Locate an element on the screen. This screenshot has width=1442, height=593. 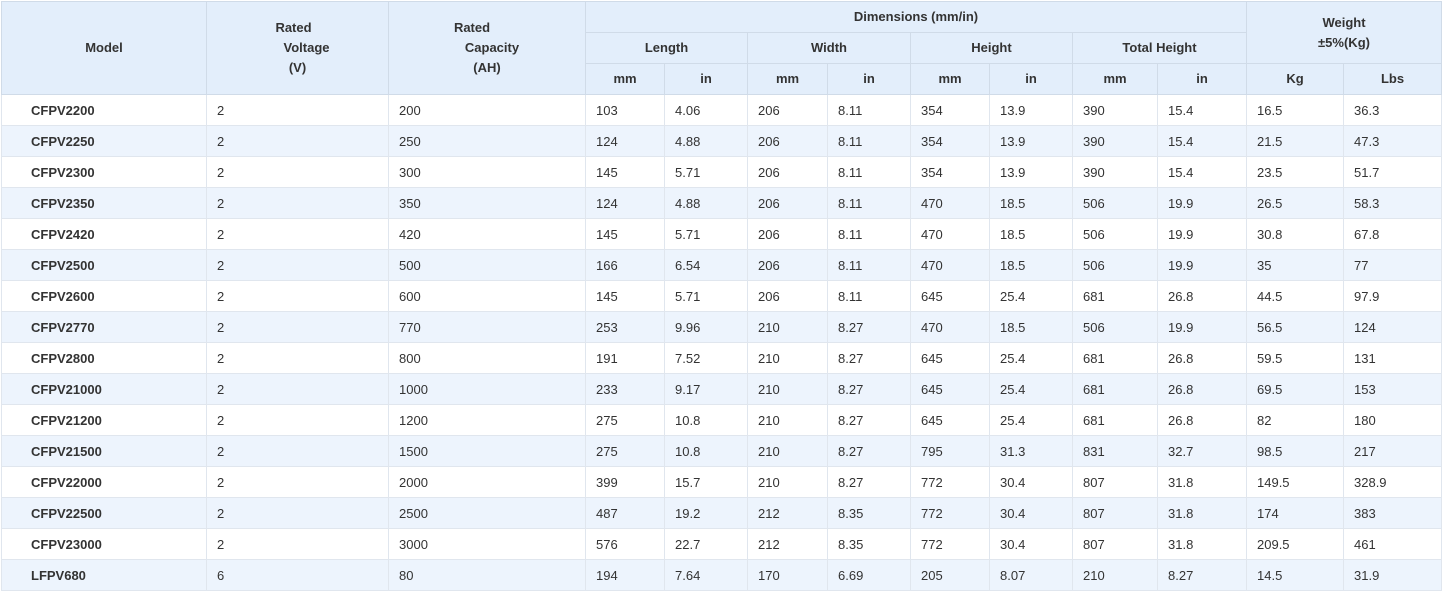
header-total-height-mm: mm is located at coordinates (1115, 79).